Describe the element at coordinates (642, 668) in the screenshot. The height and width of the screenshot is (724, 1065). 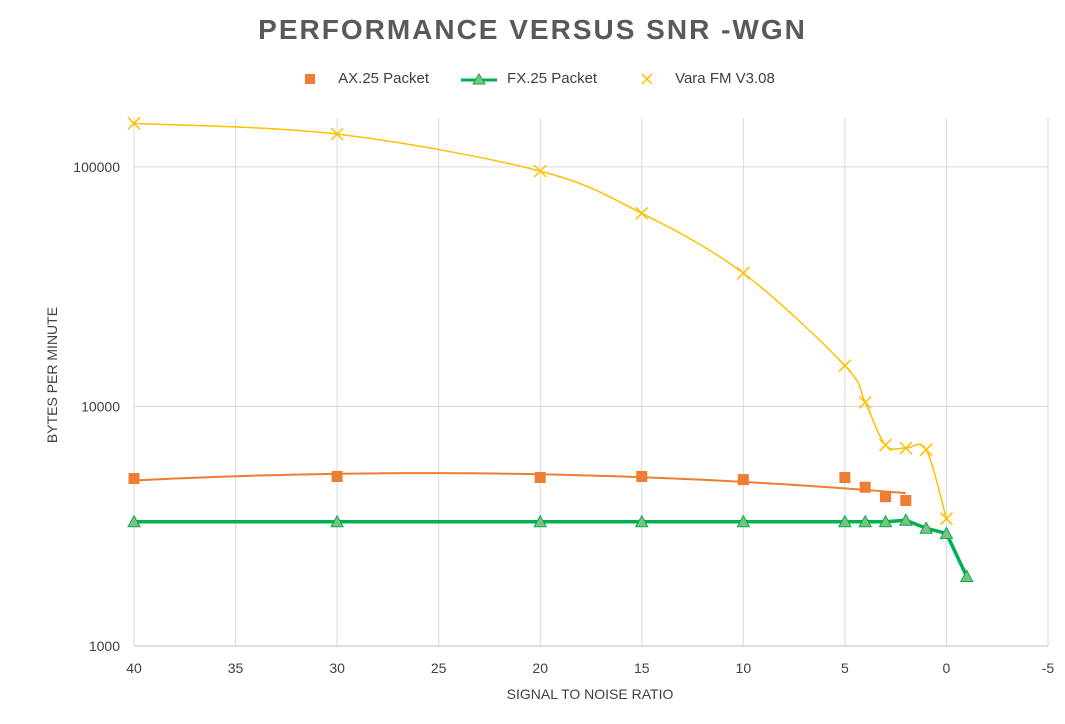
I see `x-tick-label: 15` at that location.